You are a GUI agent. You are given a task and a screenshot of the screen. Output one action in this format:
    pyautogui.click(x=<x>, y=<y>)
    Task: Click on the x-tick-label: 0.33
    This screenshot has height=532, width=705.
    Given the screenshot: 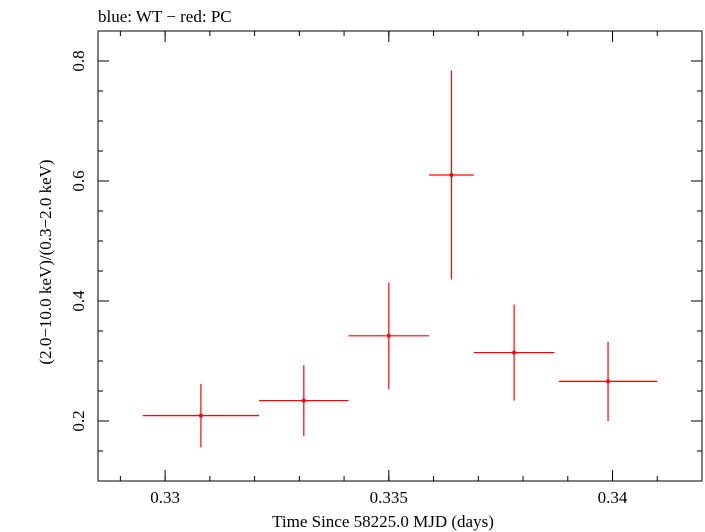 What is the action you would take?
    pyautogui.click(x=165, y=497)
    